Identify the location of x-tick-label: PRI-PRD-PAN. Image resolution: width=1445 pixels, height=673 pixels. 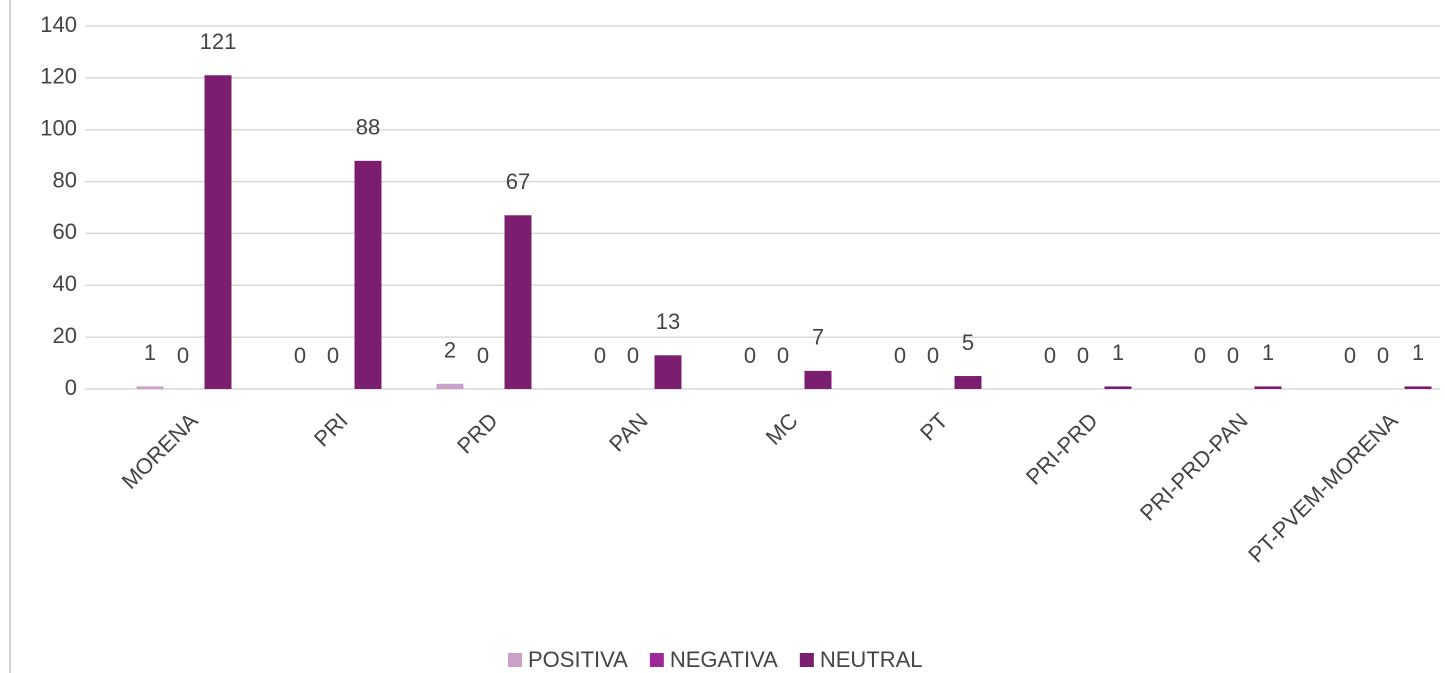
(1194, 467).